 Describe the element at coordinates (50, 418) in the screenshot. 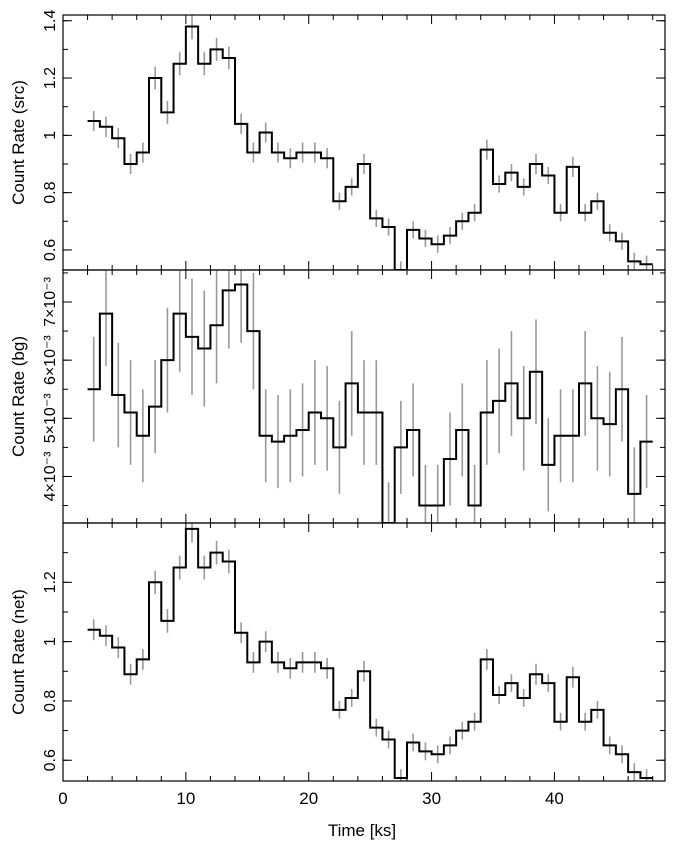

I see `y-tick-label: 5×10⁻³` at that location.